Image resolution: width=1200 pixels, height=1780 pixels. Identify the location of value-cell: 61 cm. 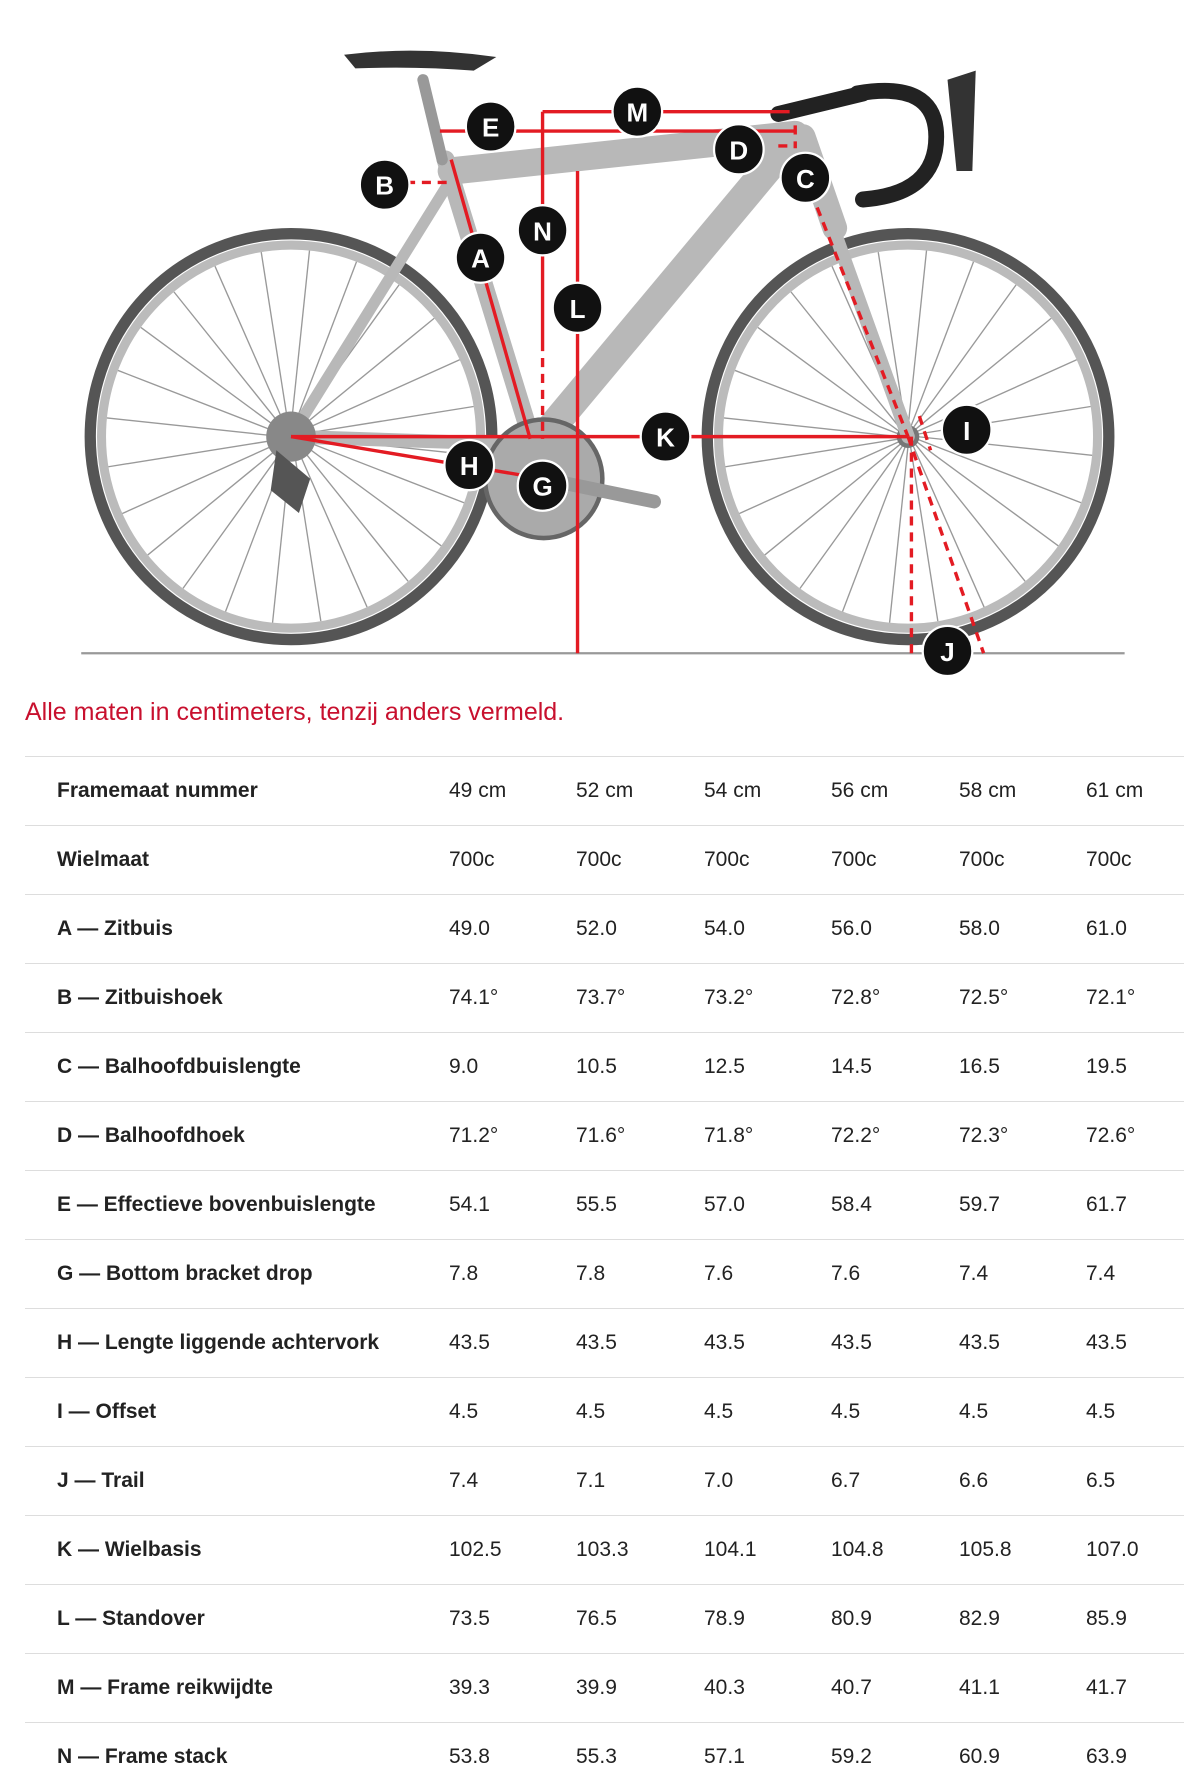
(1115, 790).